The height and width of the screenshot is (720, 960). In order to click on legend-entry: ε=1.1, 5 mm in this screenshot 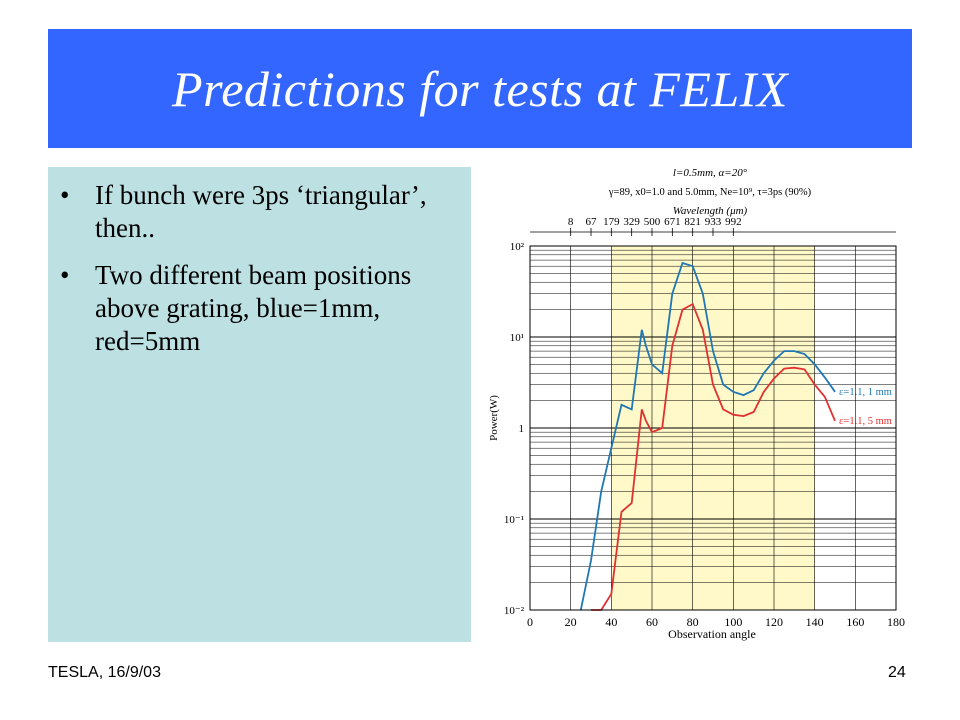, I will do `click(865, 421)`.